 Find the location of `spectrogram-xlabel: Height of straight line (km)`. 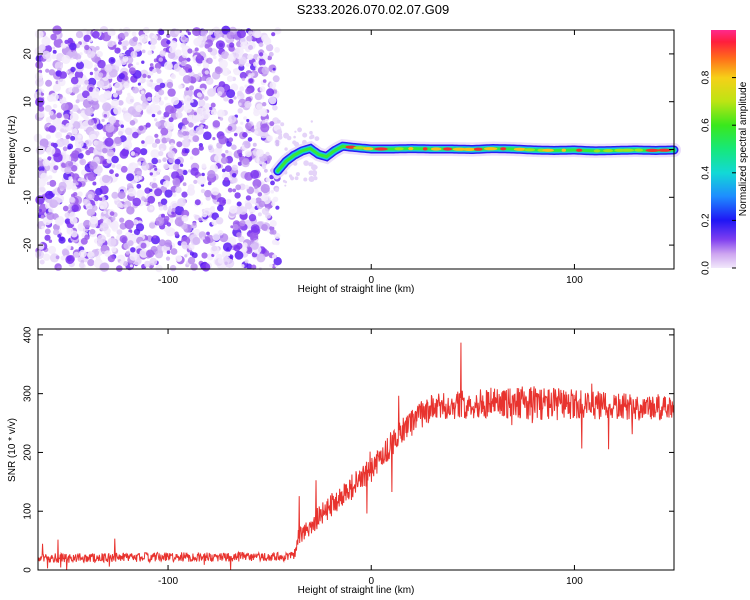

spectrogram-xlabel: Height of straight line (km) is located at coordinates (356, 289).